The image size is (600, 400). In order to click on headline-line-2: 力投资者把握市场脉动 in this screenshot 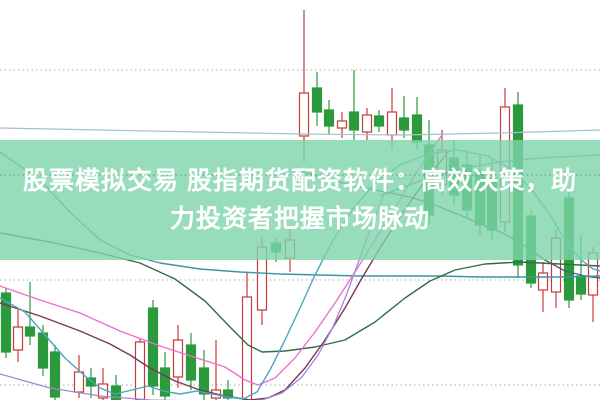, I will do `click(299, 219)`.